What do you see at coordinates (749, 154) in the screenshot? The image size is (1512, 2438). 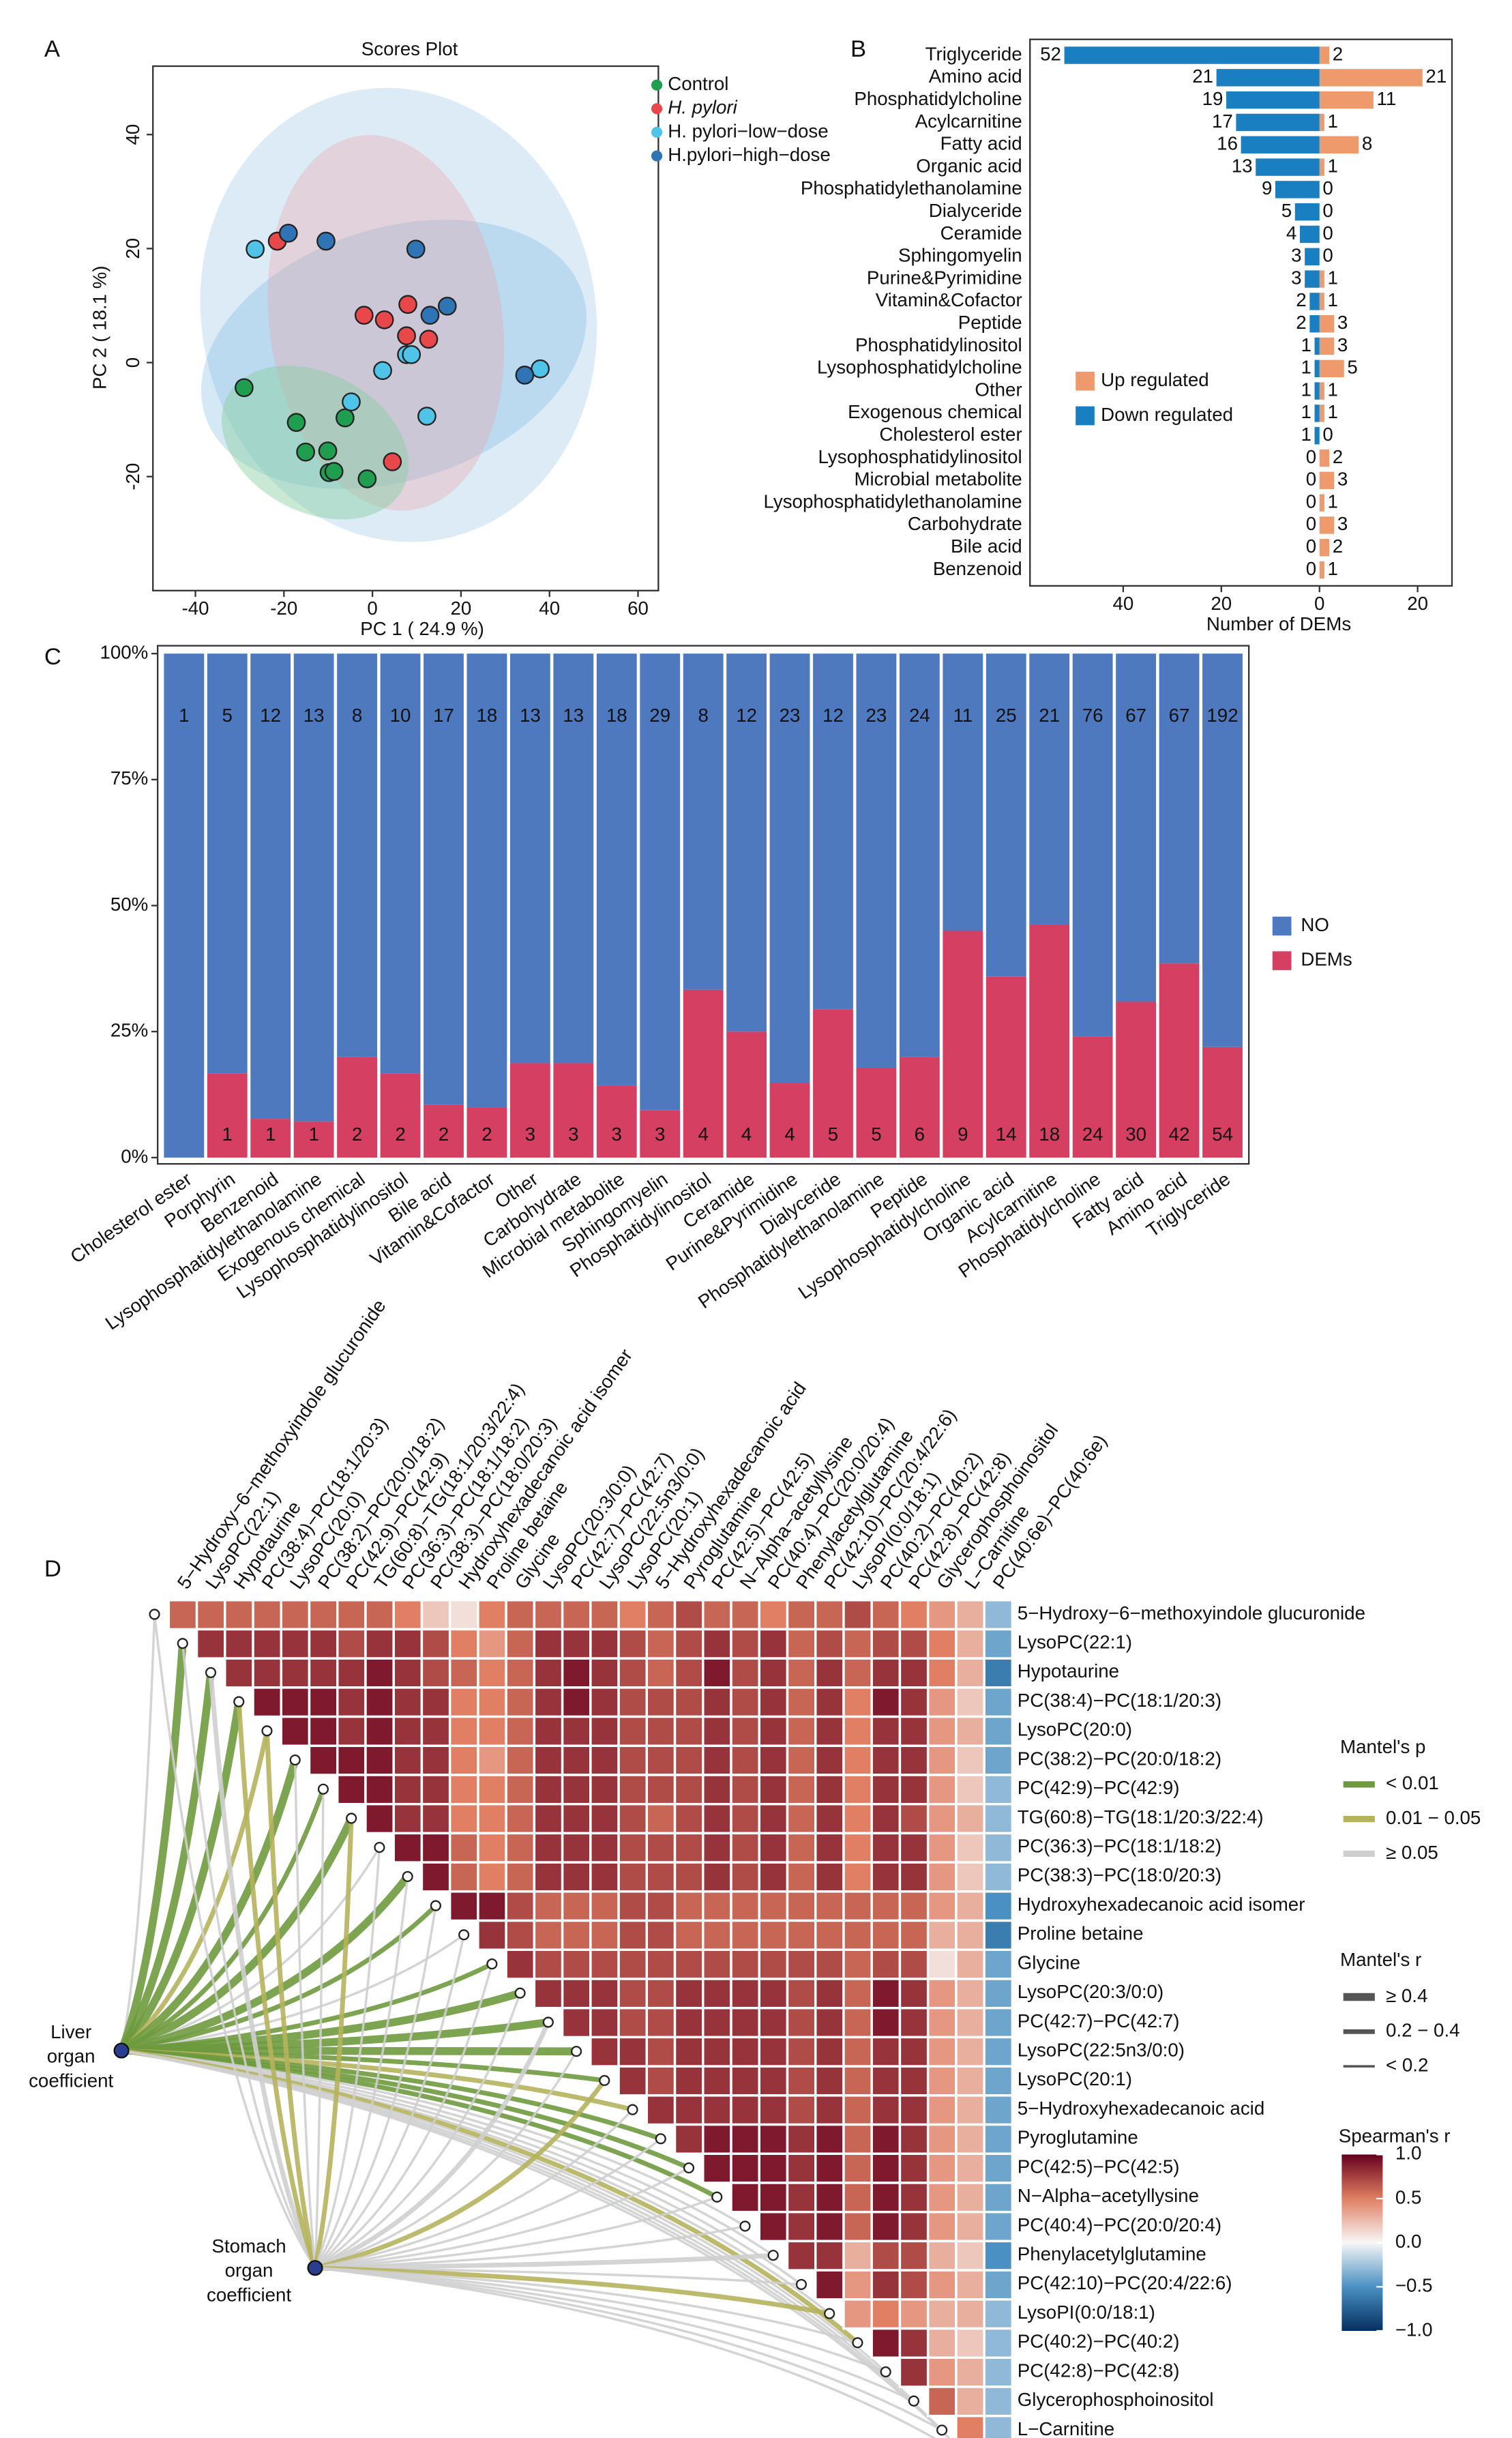 I see `legend-label: H.pylori−high−dose` at bounding box center [749, 154].